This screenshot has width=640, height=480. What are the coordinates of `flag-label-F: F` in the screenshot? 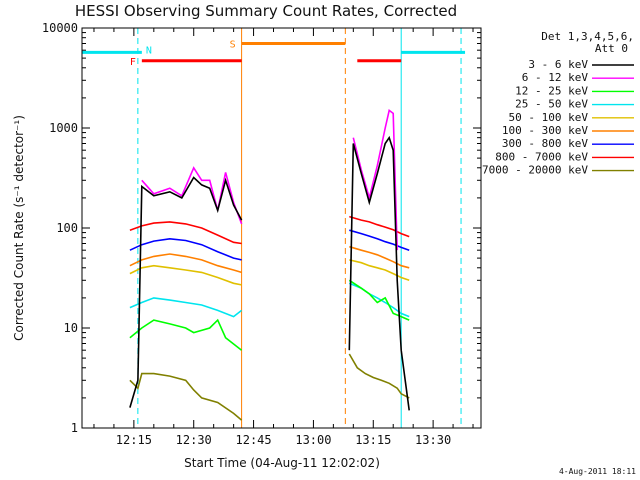 It's located at (133, 62).